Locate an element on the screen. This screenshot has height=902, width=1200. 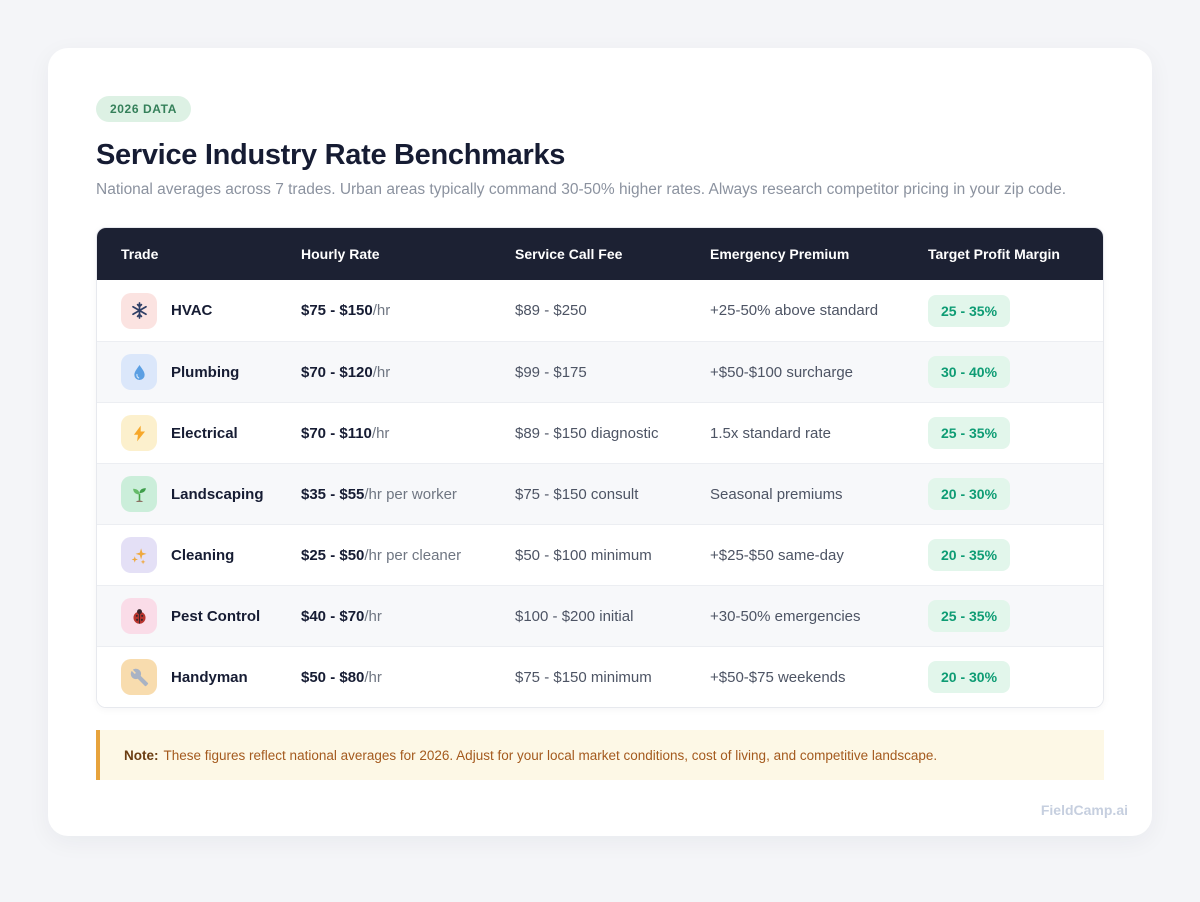
hourly-rate-suffix: /hr per cleaner is located at coordinates (413, 555).